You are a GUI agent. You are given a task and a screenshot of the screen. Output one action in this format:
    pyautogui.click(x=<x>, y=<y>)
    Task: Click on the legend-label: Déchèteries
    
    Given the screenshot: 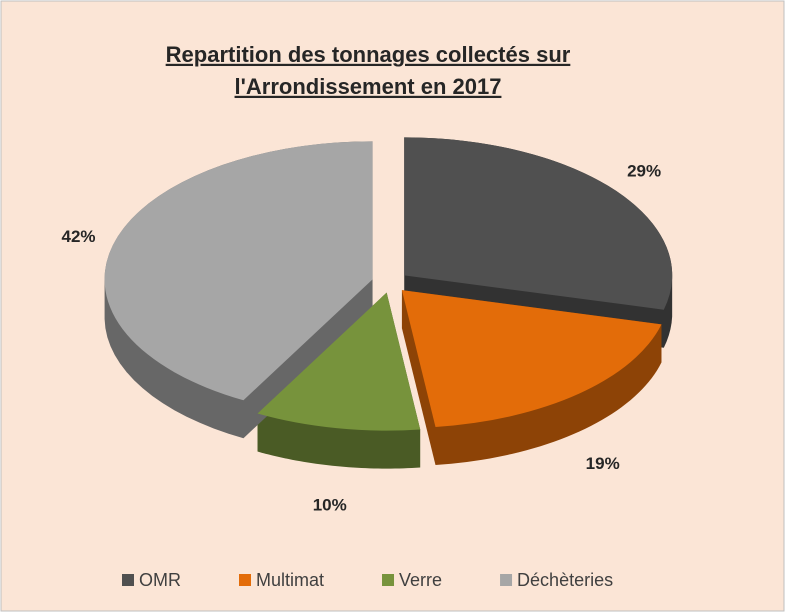 What is the action you would take?
    pyautogui.click(x=565, y=580)
    